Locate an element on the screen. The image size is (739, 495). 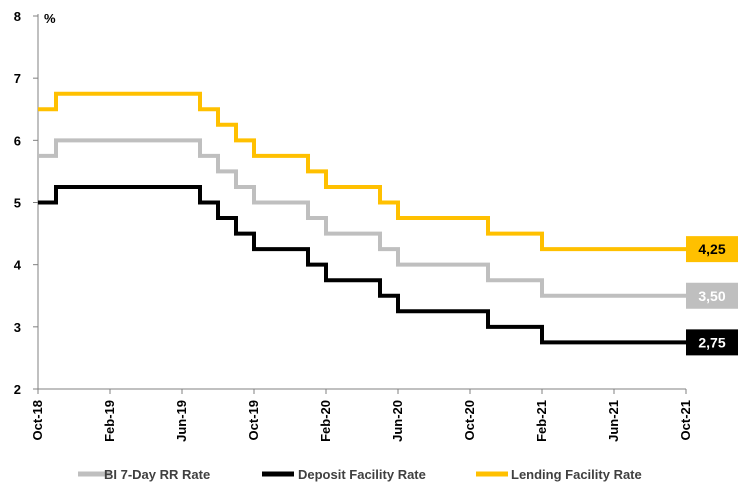
end-label-lending-facility-rate: 4,25 is located at coordinates (711, 249).